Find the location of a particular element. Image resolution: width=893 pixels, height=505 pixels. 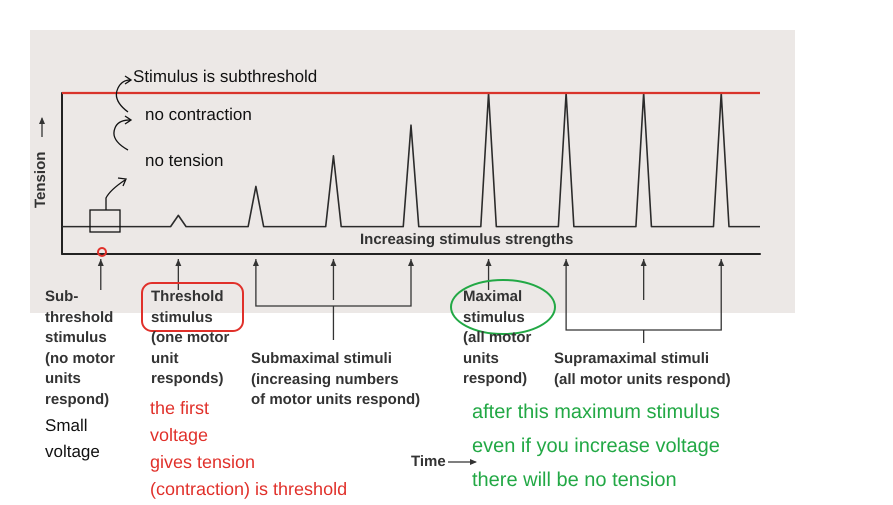

text: after this maximum stimulus even if you increase voltage there will be no tension is located at coordinates (596, 446).